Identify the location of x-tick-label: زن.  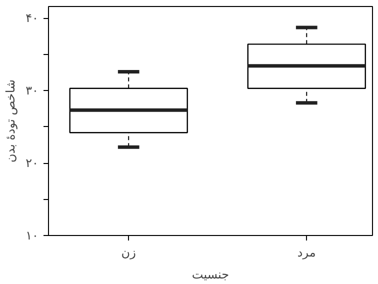
(128, 253).